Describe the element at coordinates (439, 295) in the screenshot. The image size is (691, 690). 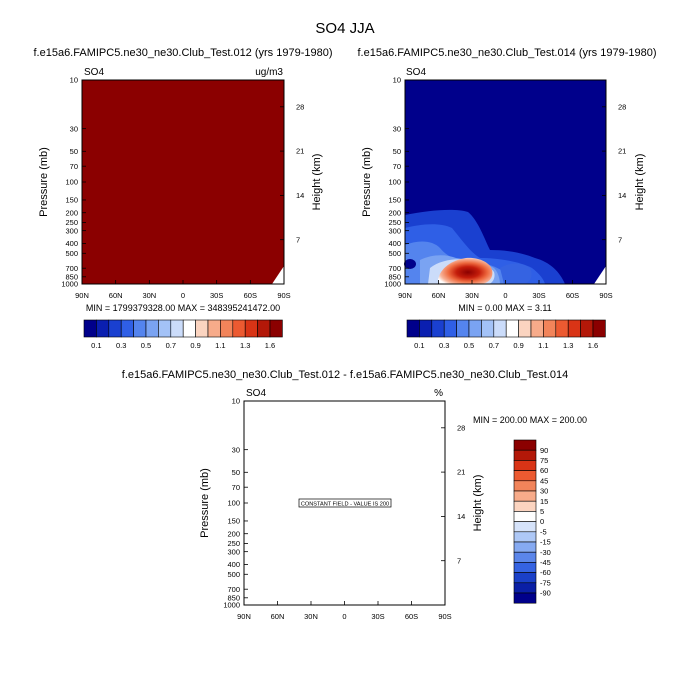
I see `x-tick-label: 60N` at that location.